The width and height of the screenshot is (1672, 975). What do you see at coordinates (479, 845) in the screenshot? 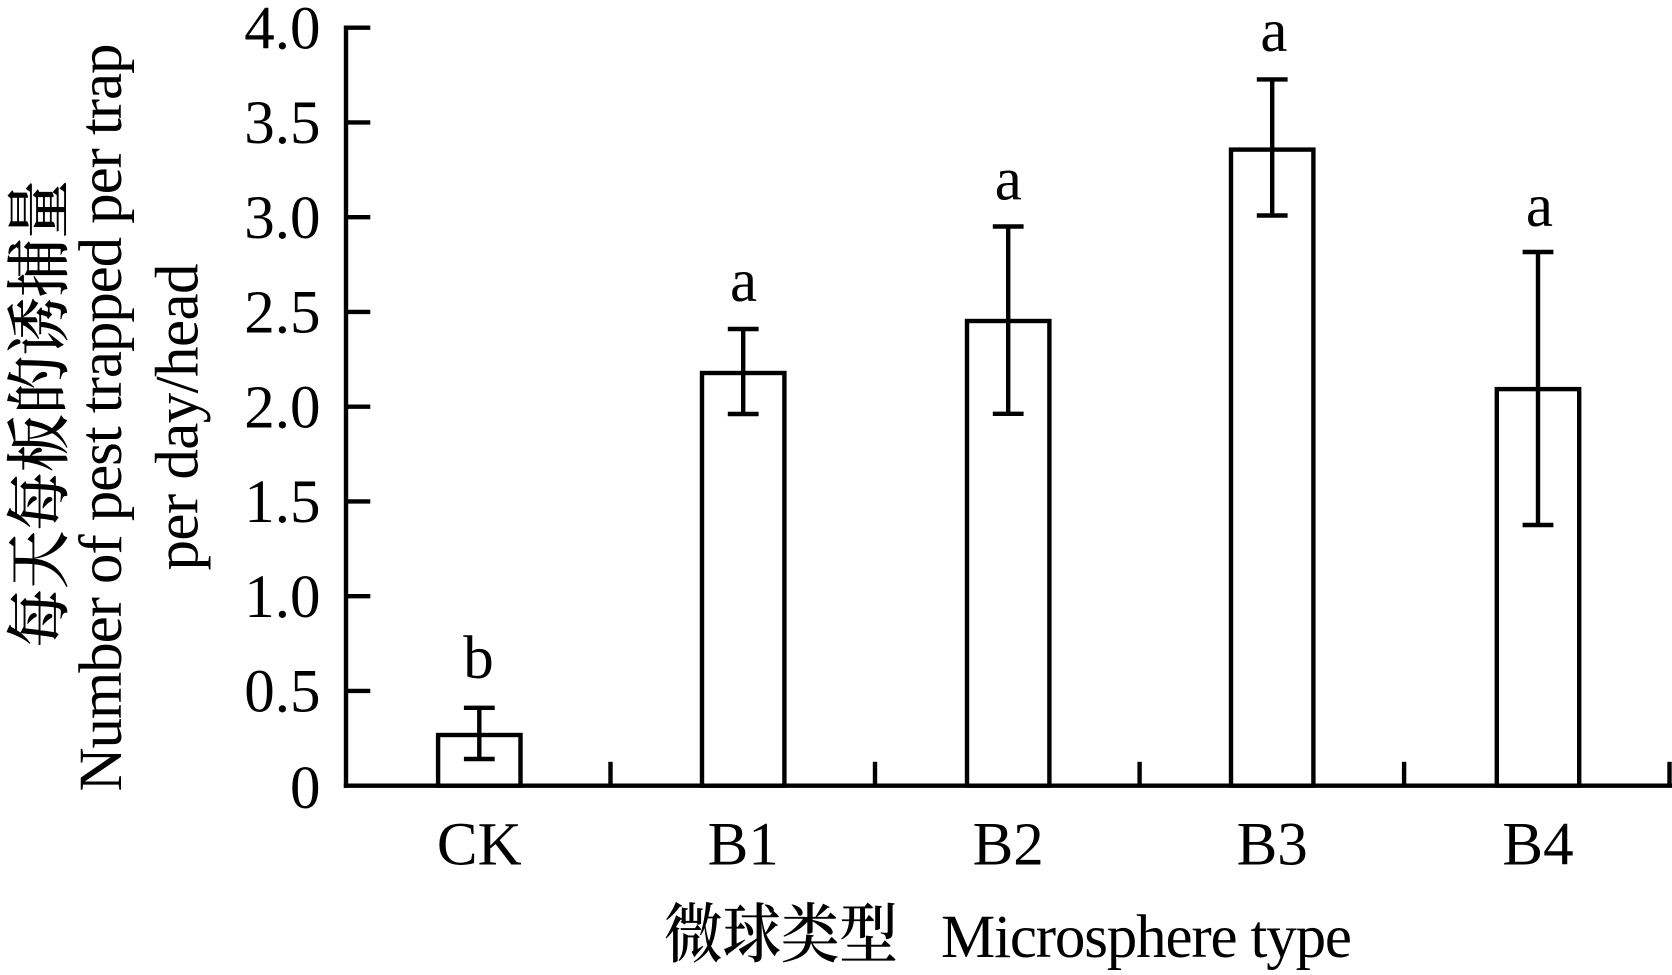
I see `svg-text: CK` at bounding box center [479, 845].